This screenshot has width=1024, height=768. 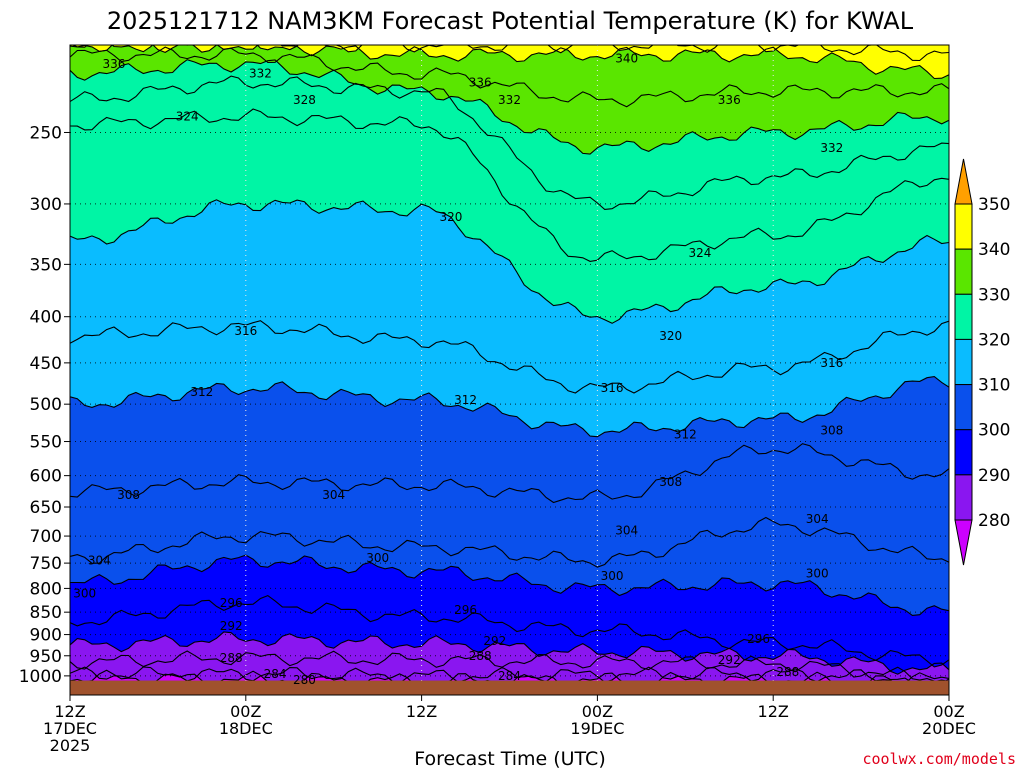 I want to click on contour-label-text: 320, so click(x=450, y=217).